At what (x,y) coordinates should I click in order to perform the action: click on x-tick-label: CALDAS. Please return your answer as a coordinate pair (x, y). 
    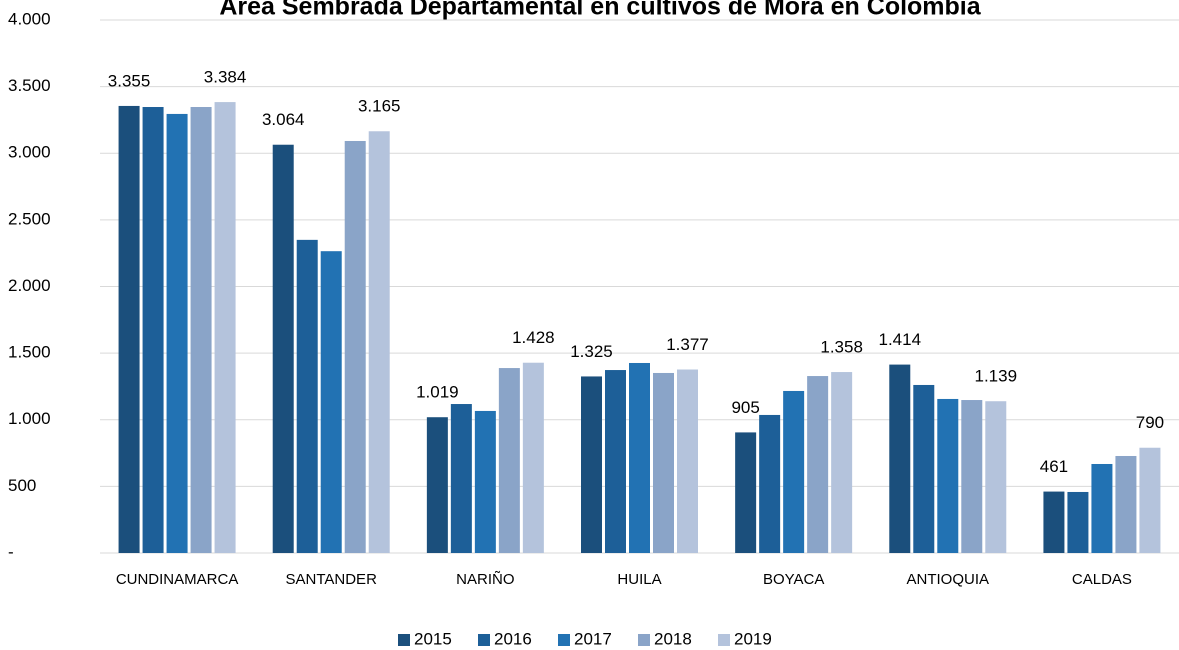
    Looking at the image, I should click on (1102, 579).